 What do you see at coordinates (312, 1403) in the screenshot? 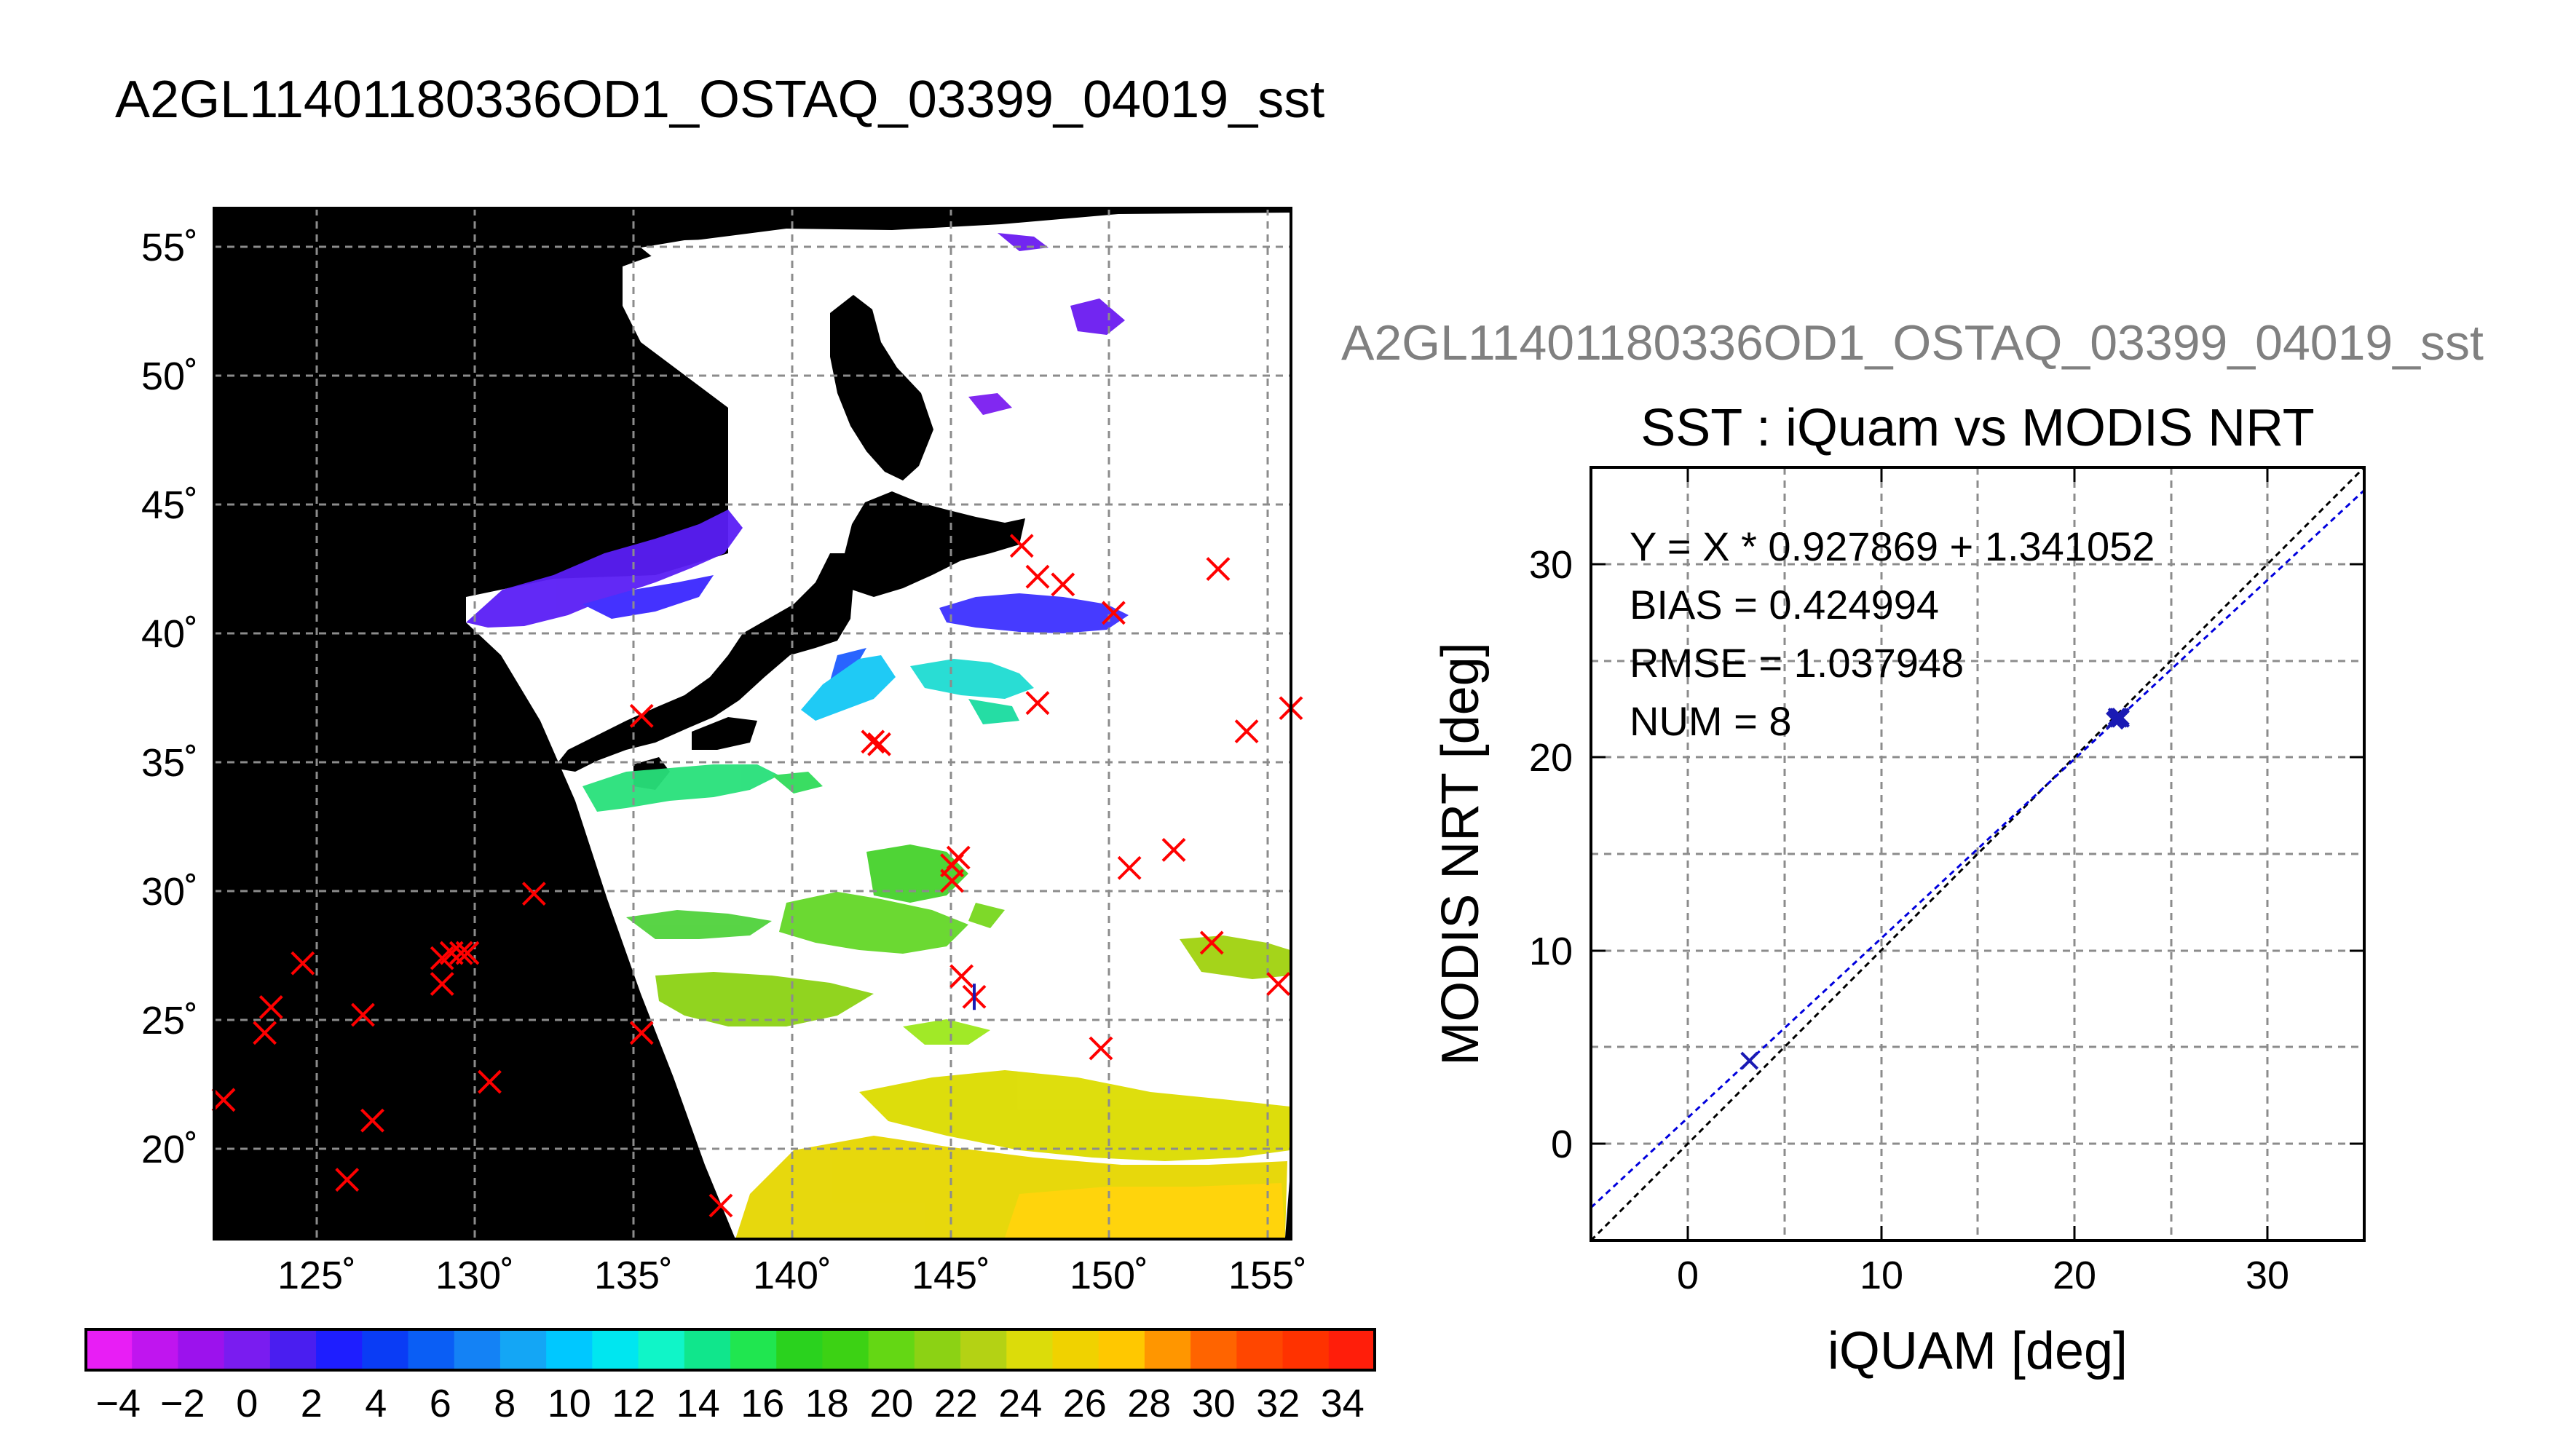
I see `colorbar-tick-label: 2` at bounding box center [312, 1403].